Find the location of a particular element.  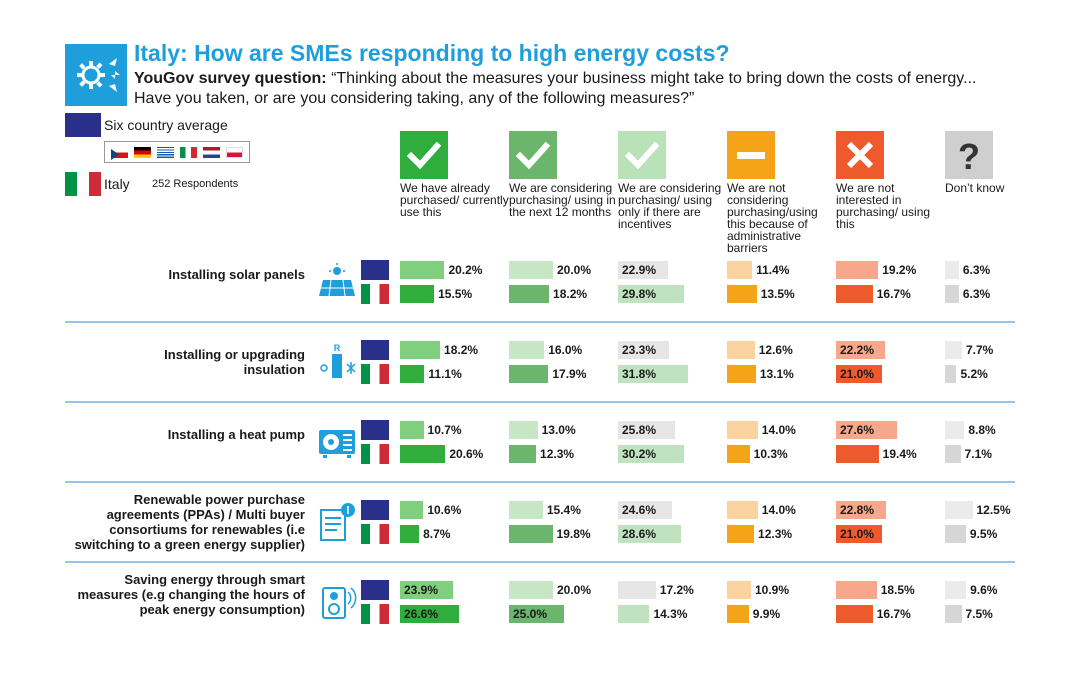

value-label: 6.3% is located at coordinates (976, 294).